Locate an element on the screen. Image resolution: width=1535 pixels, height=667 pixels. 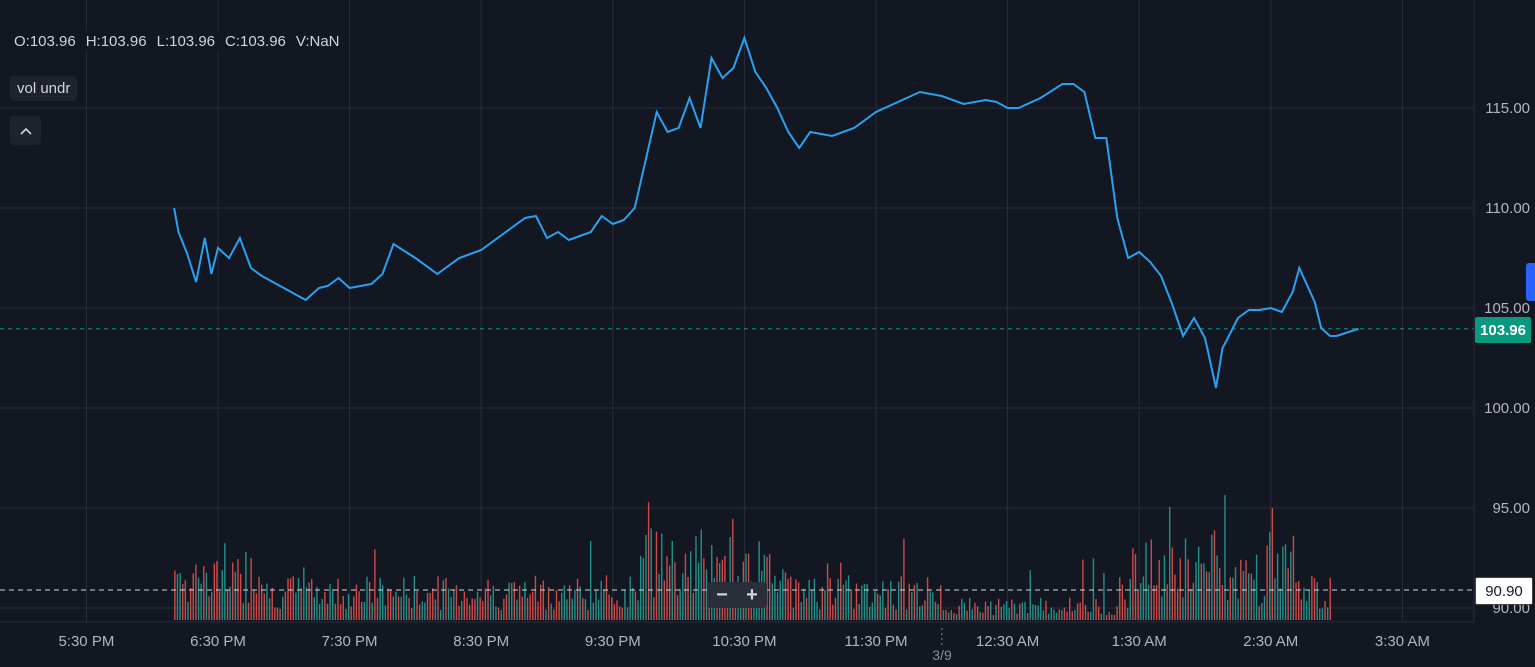
collapse-legend-button is located at coordinates (25, 130).